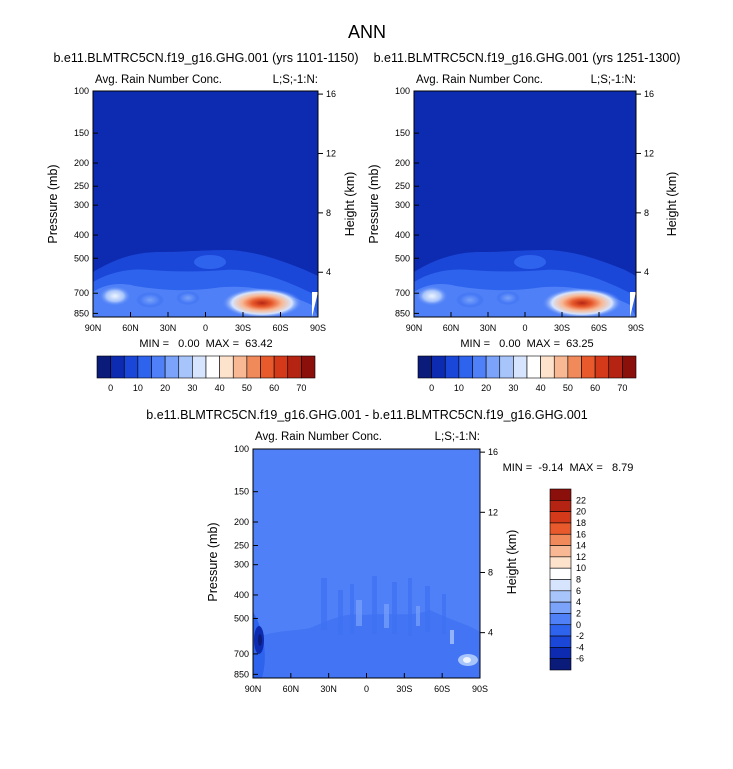  Describe the element at coordinates (622, 388) in the screenshot. I see `panel-2-colorbar-label: 70` at that location.